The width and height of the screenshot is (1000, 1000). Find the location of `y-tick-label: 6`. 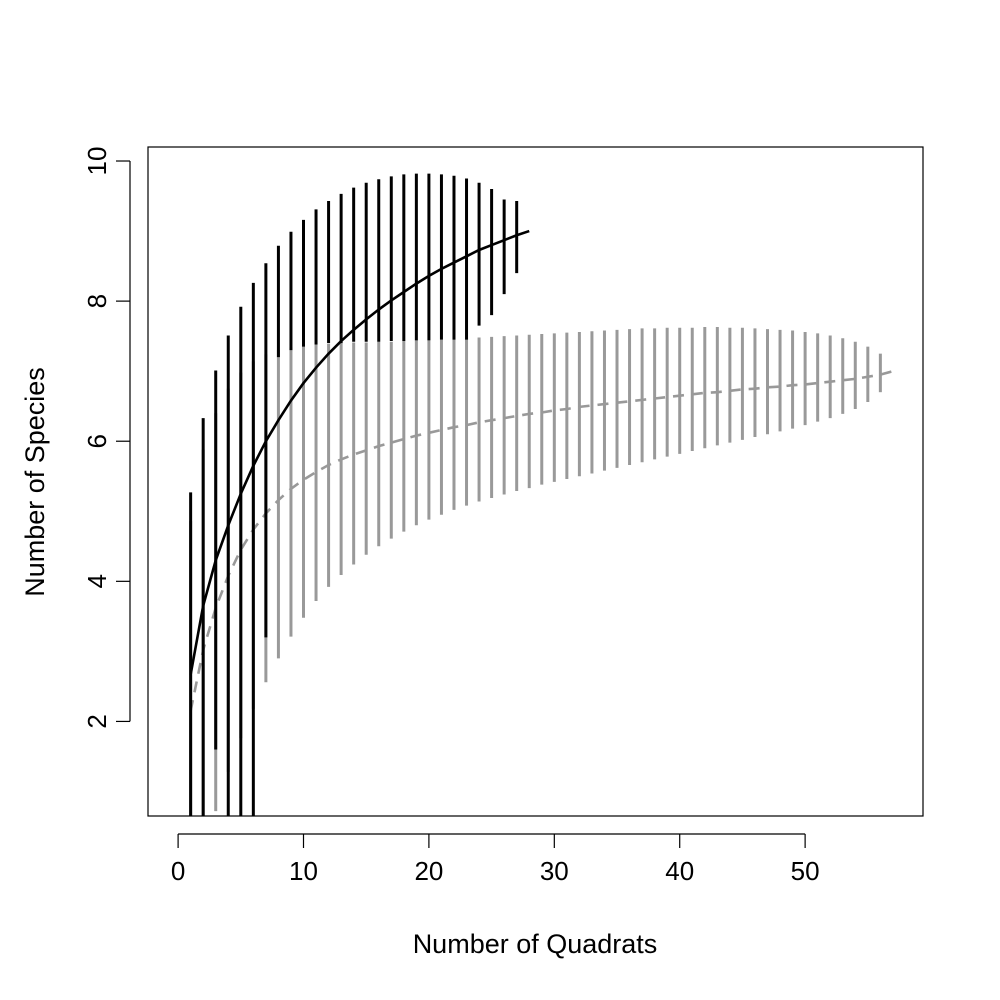

y-tick-label: 6 is located at coordinates (97, 441).